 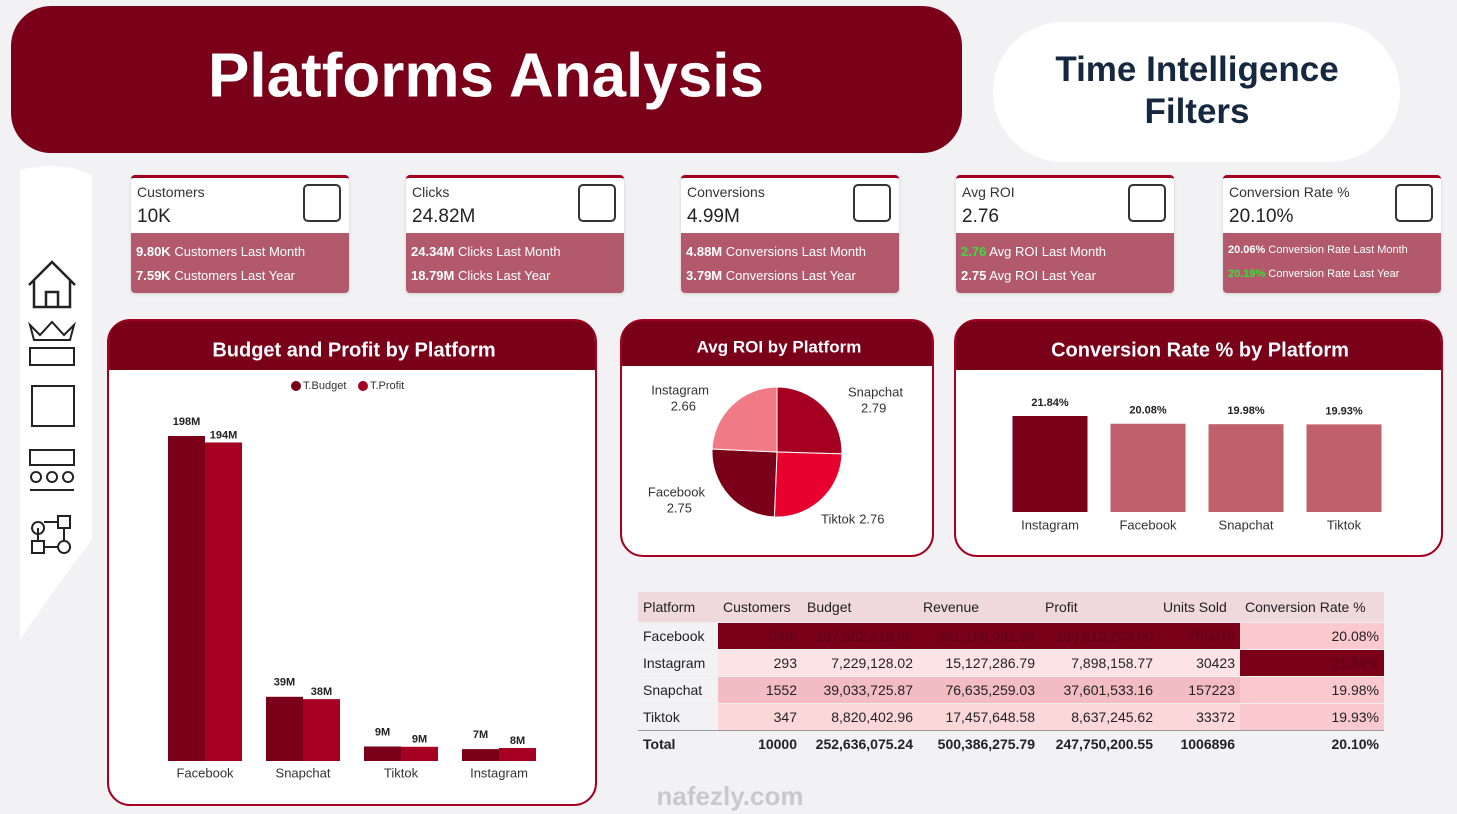 I want to click on kpi-compare-line: 7.59K Customers Last Year, so click(x=215, y=275).